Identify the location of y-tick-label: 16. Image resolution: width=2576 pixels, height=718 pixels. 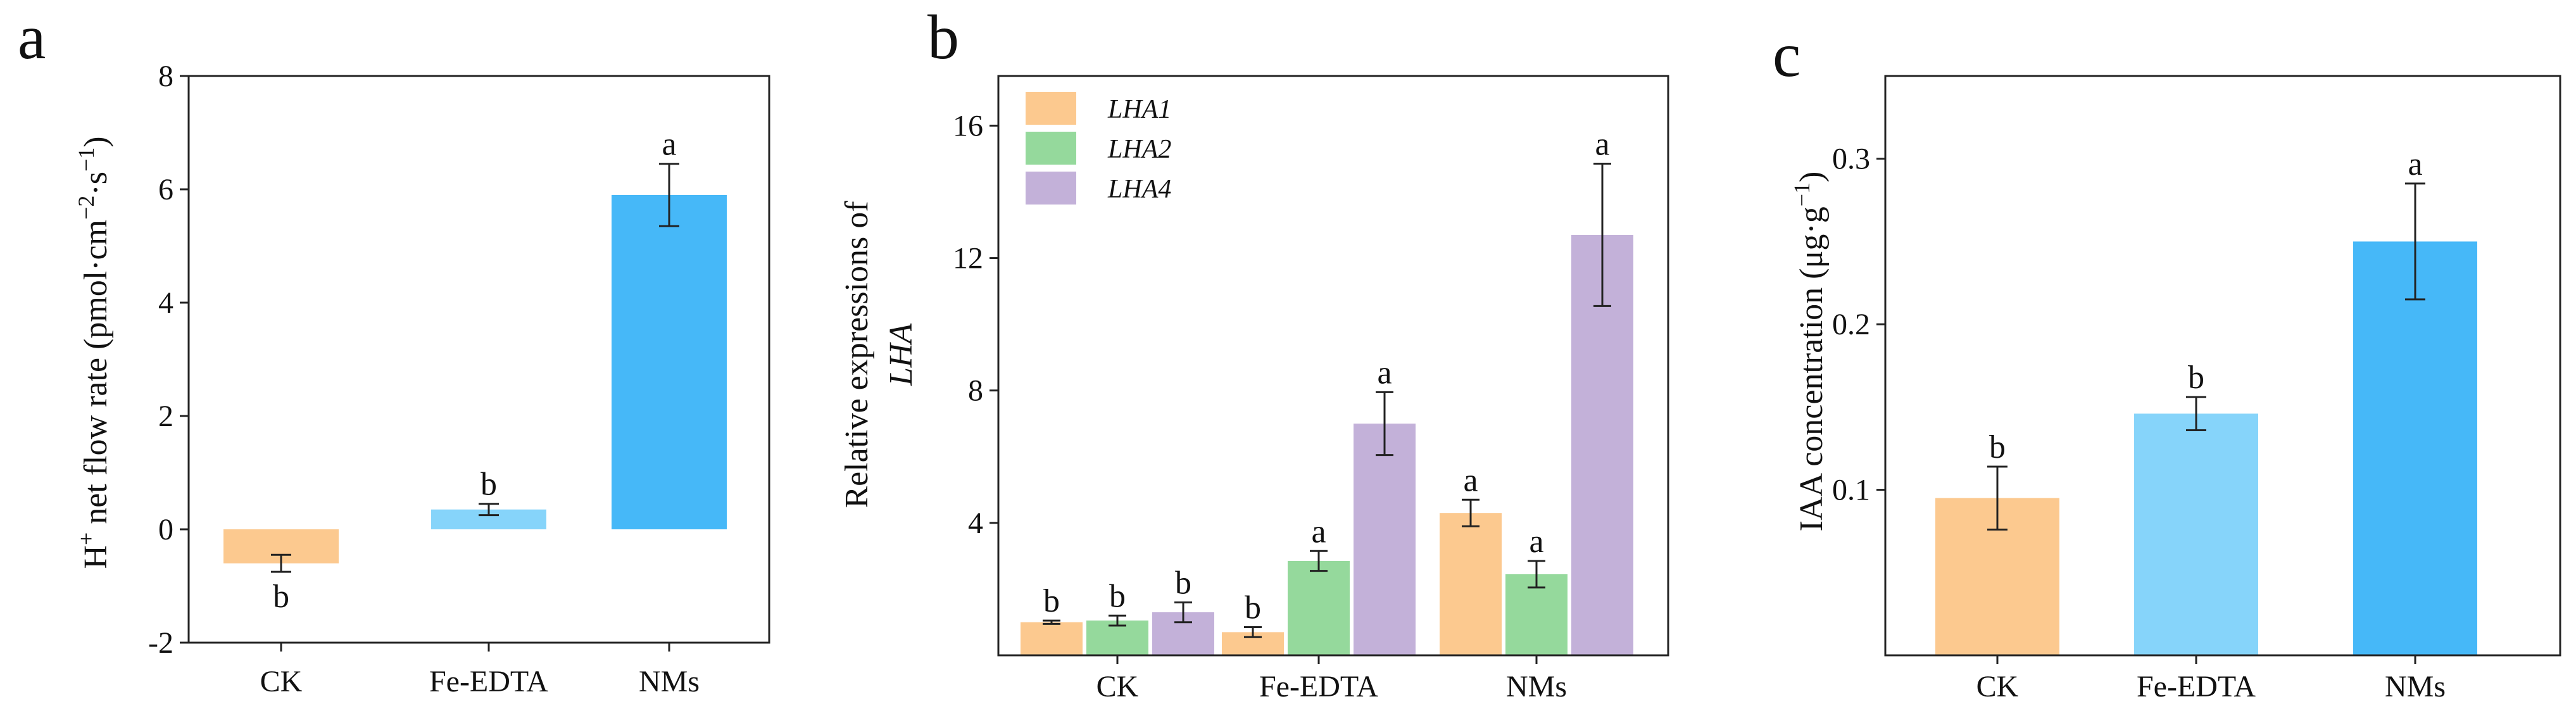
(968, 125).